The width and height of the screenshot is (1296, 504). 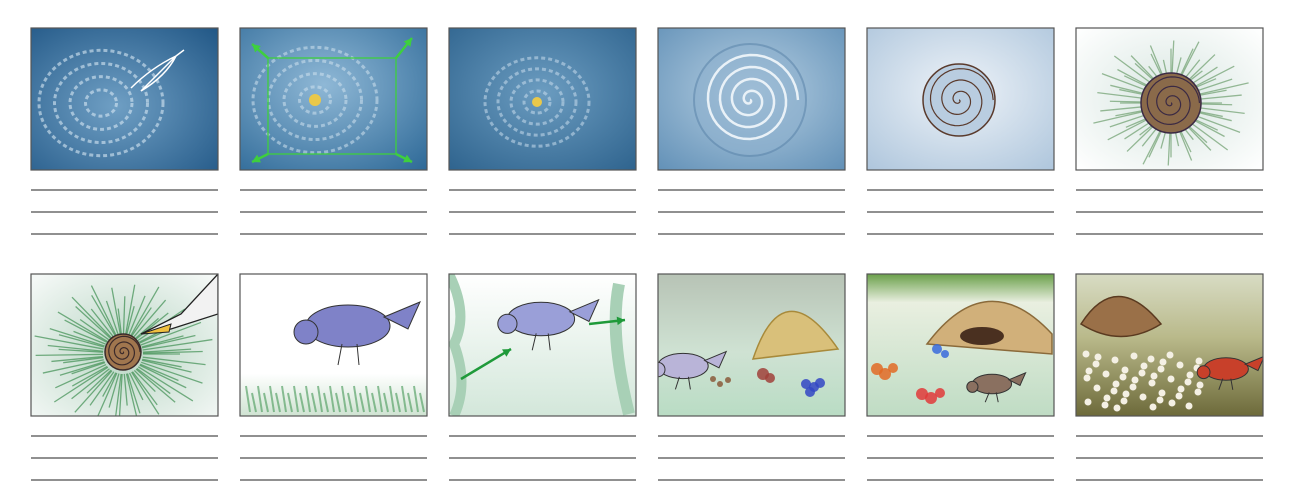 I want to click on beak-tip, so click(x=156, y=329).